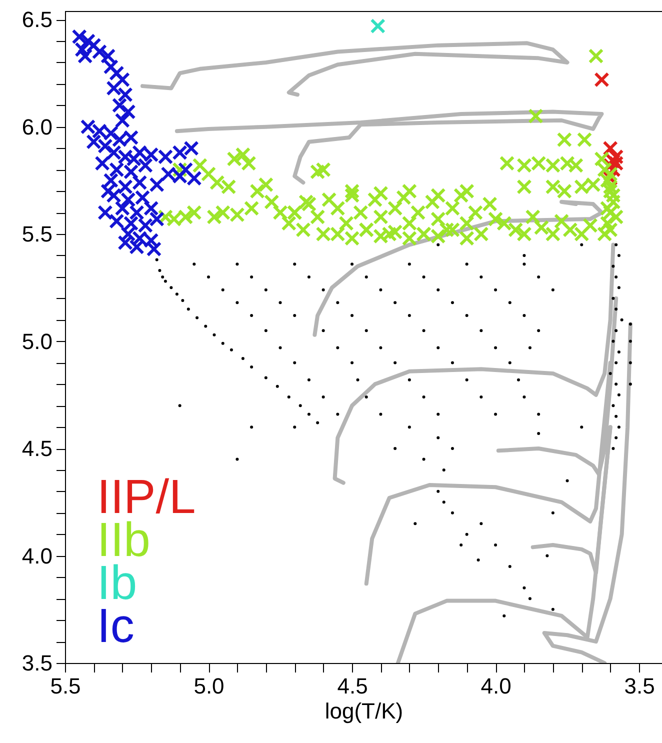 This screenshot has width=662, height=743. Describe the element at coordinates (37, 234) in the screenshot. I see `y-tick-label: 5.5` at that location.